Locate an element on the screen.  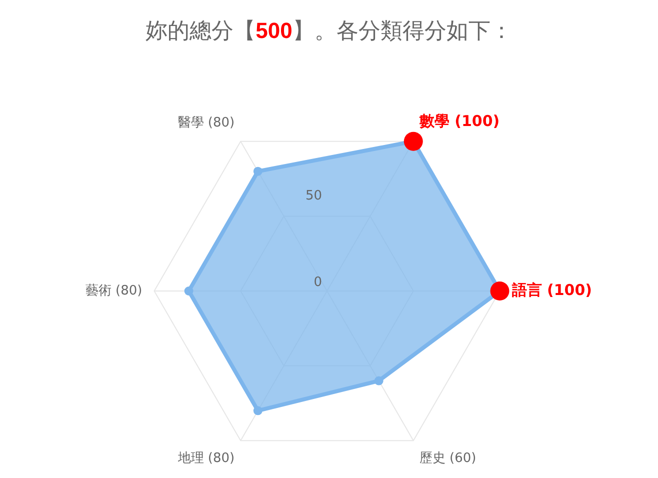
y-tick-label: 50 is located at coordinates (313, 196).